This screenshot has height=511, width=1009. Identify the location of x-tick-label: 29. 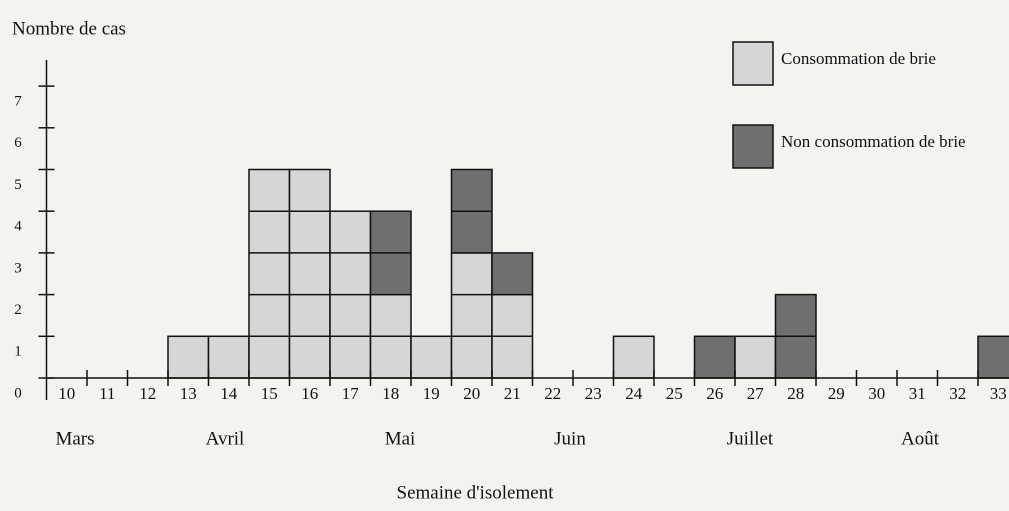
(836, 393).